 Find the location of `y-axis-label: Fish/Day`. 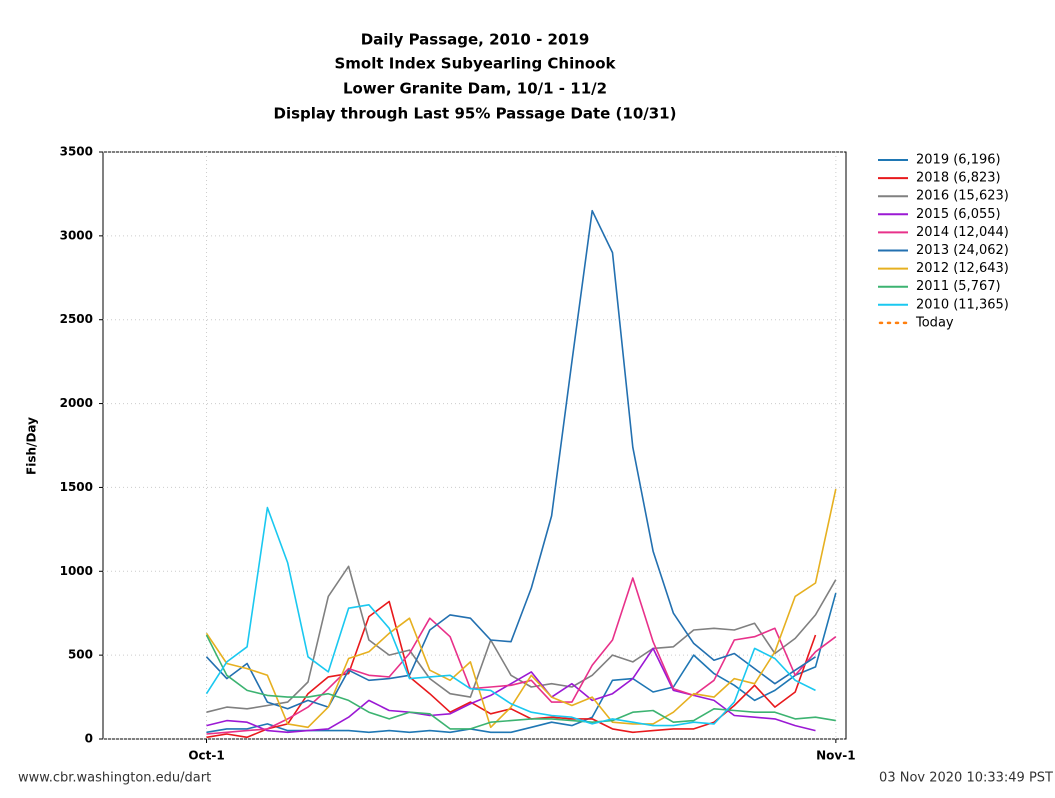

y-axis-label: Fish/Day is located at coordinates (32, 446).